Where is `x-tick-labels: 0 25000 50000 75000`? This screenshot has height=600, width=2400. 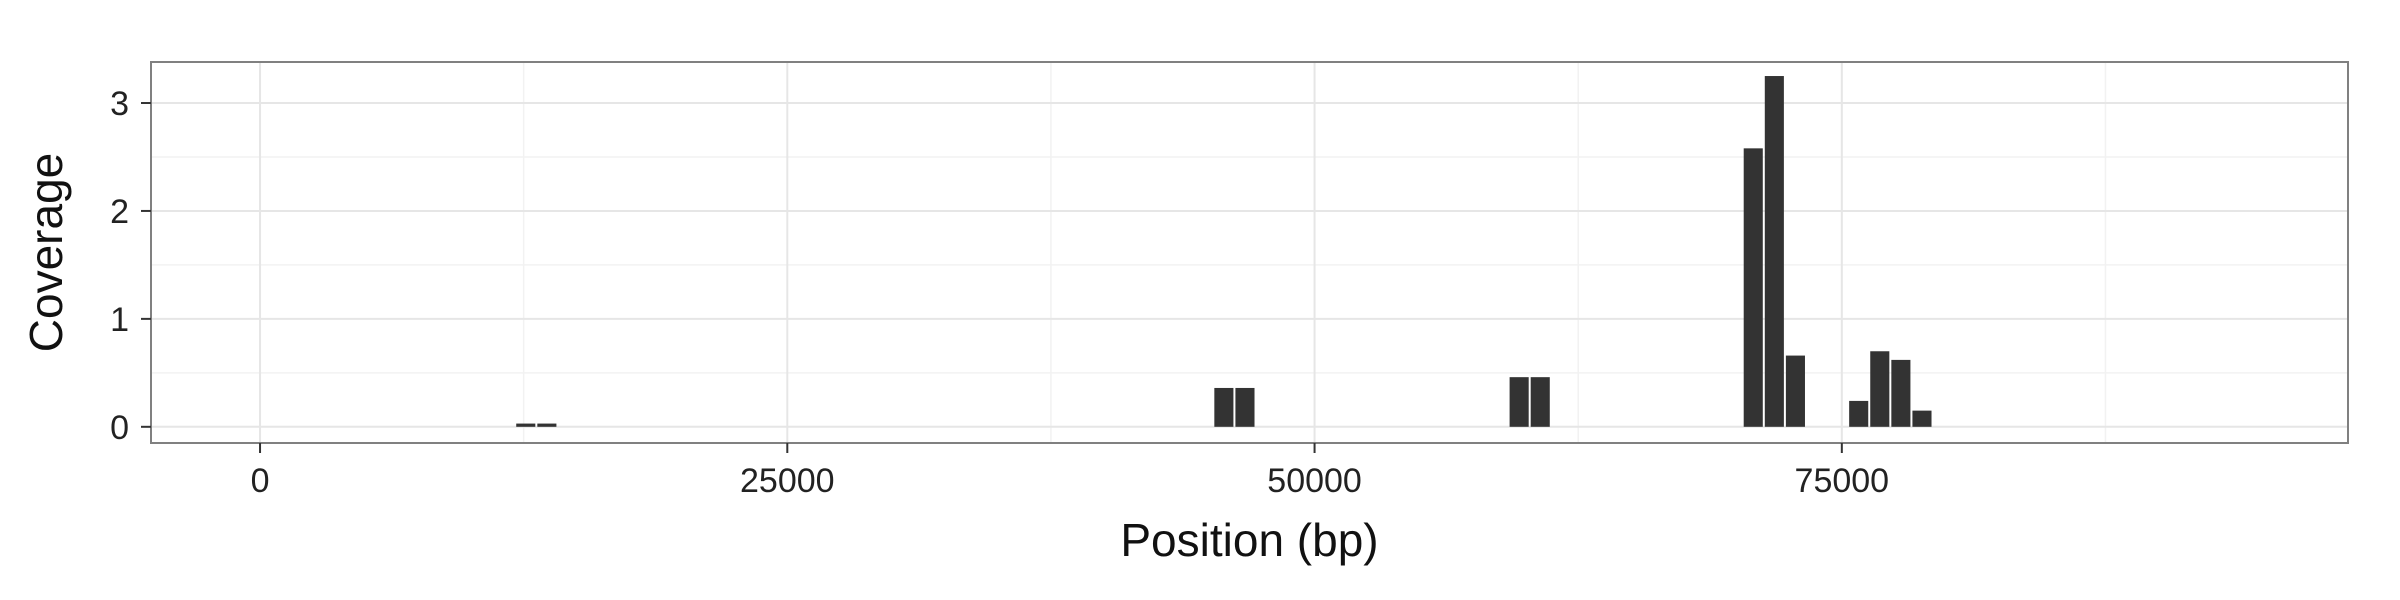
x-tick-labels: 0 25000 50000 75000 is located at coordinates (1070, 481).